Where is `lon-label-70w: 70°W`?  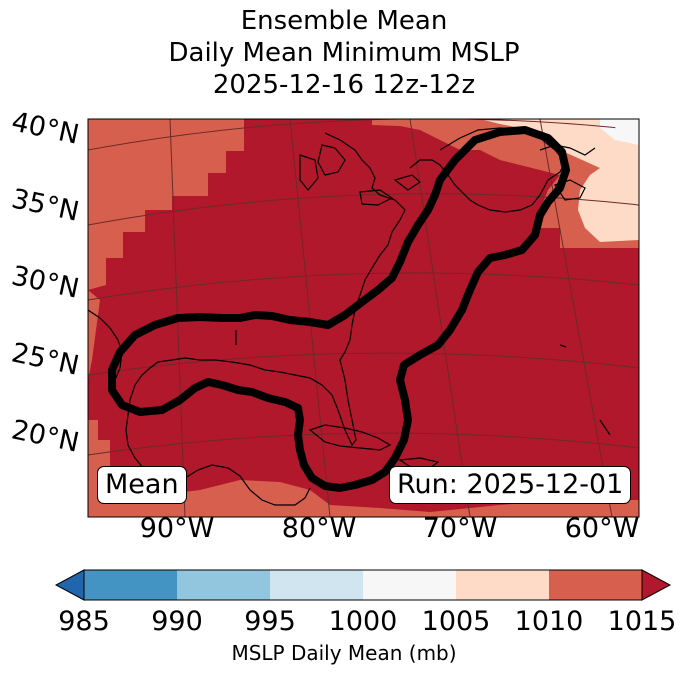
lon-label-70w: 70°W is located at coordinates (460, 528).